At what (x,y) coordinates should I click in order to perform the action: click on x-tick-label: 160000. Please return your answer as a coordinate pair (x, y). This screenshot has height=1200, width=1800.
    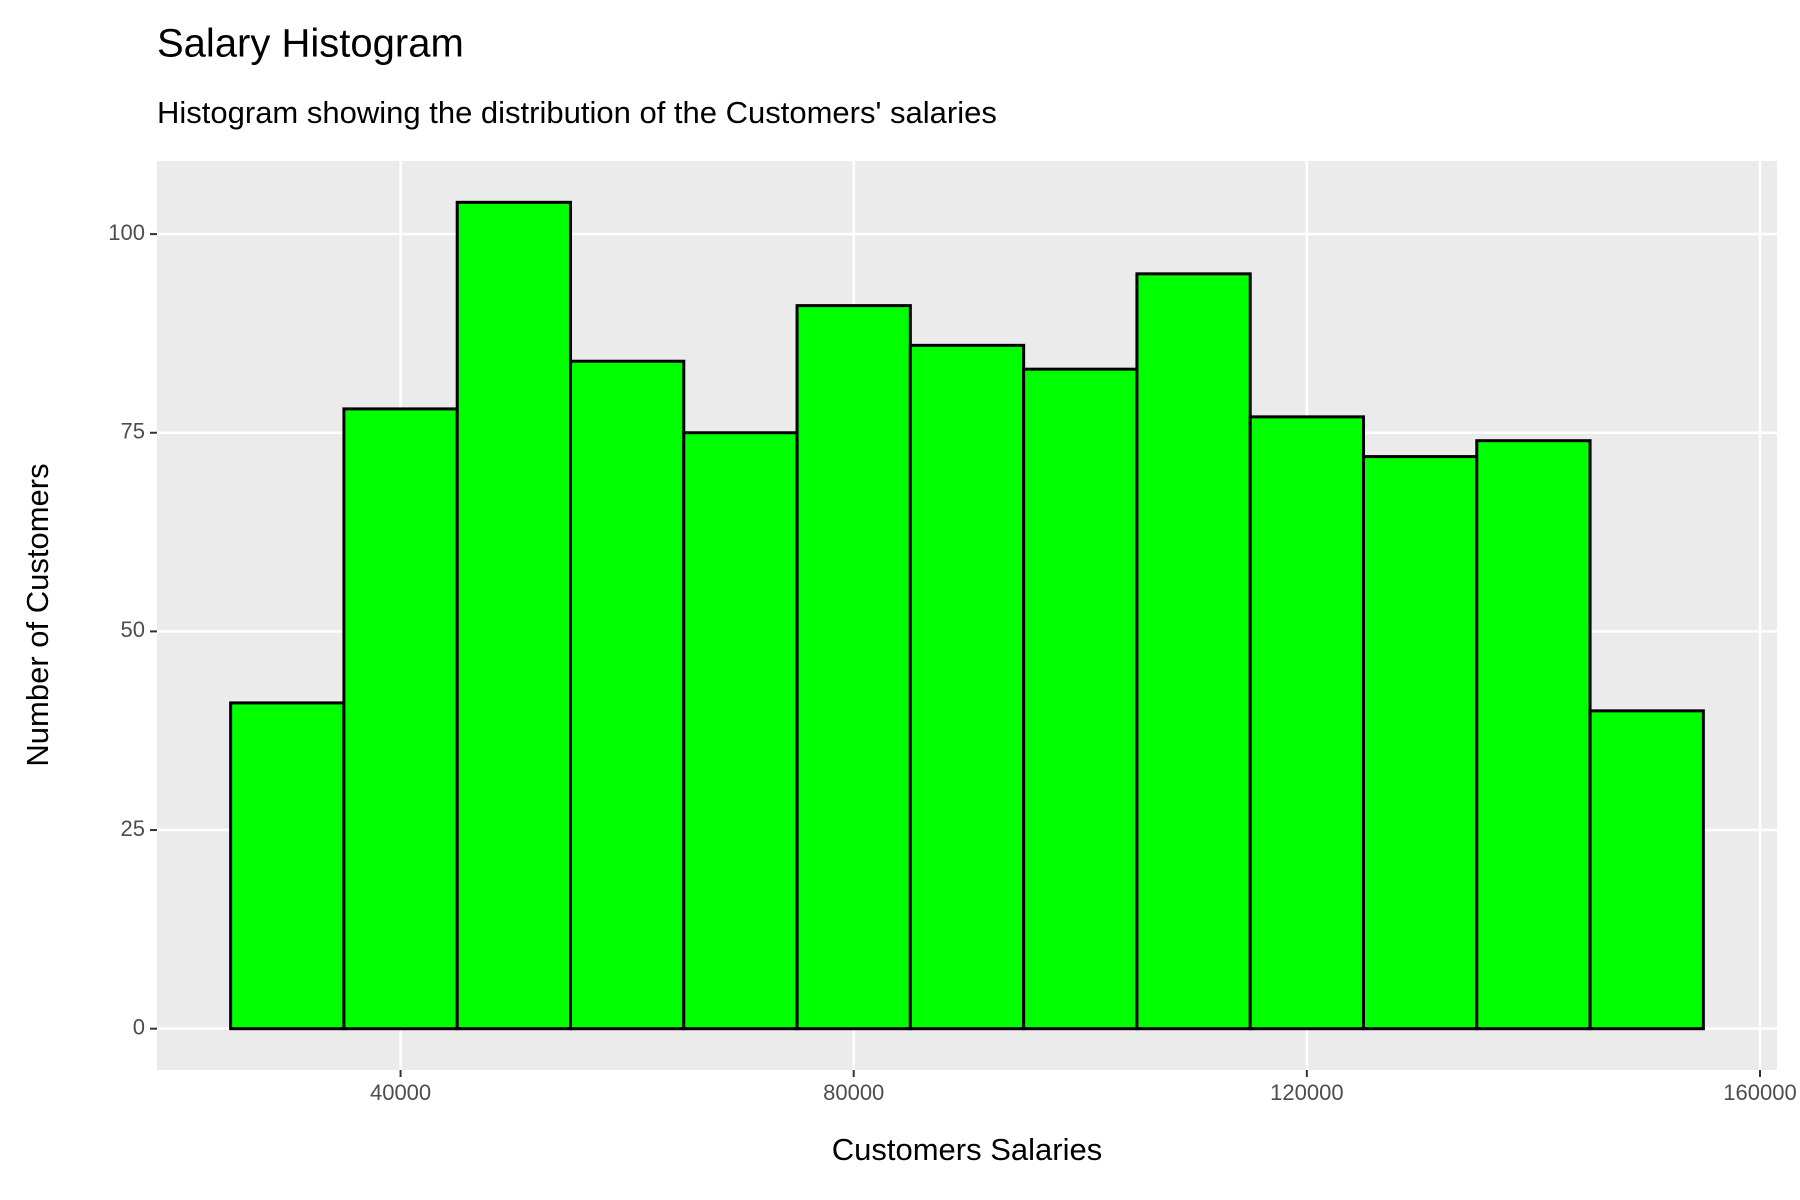
    Looking at the image, I should click on (1759, 1092).